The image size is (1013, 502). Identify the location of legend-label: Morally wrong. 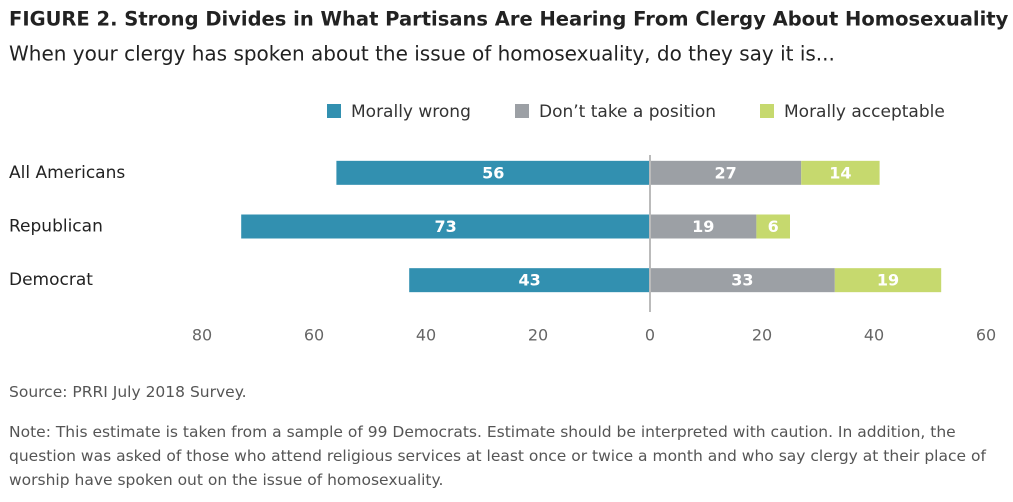
(411, 112).